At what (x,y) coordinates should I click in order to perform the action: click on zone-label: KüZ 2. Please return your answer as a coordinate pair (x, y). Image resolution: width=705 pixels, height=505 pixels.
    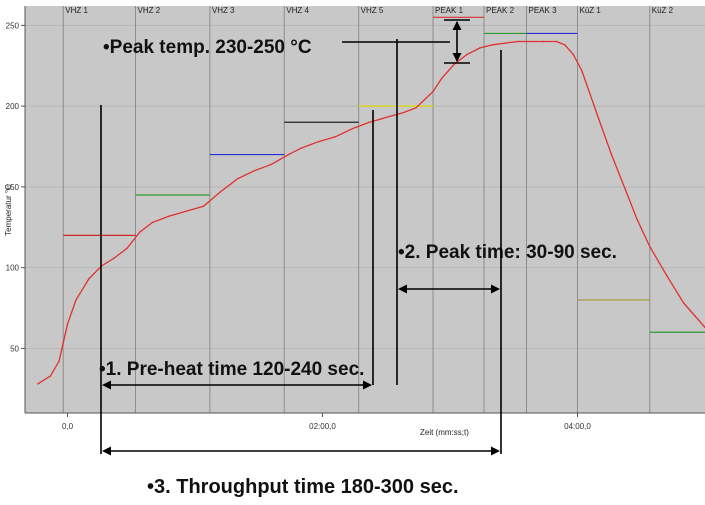
    Looking at the image, I should click on (663, 10).